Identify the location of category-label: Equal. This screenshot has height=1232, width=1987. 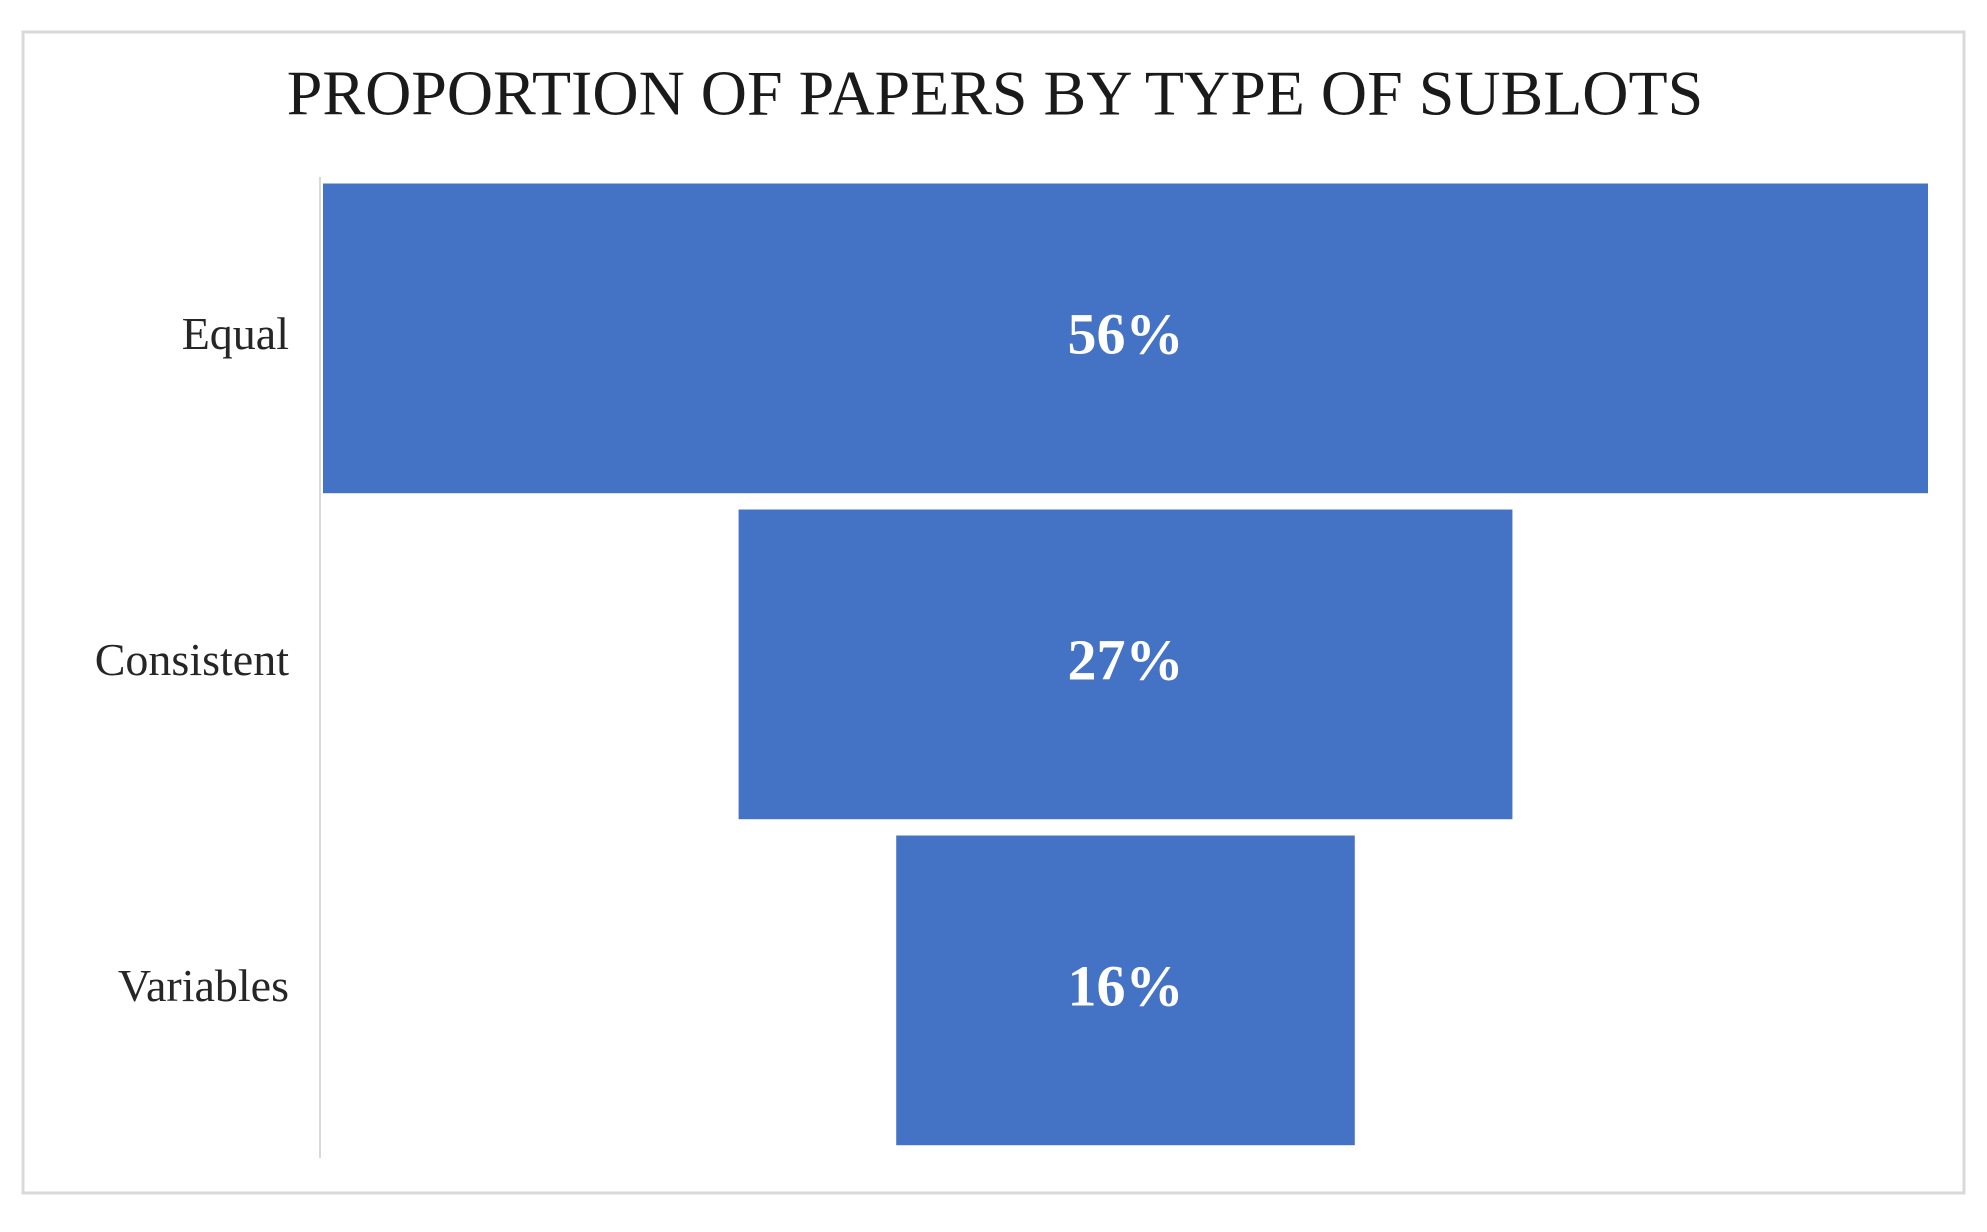
(235, 333).